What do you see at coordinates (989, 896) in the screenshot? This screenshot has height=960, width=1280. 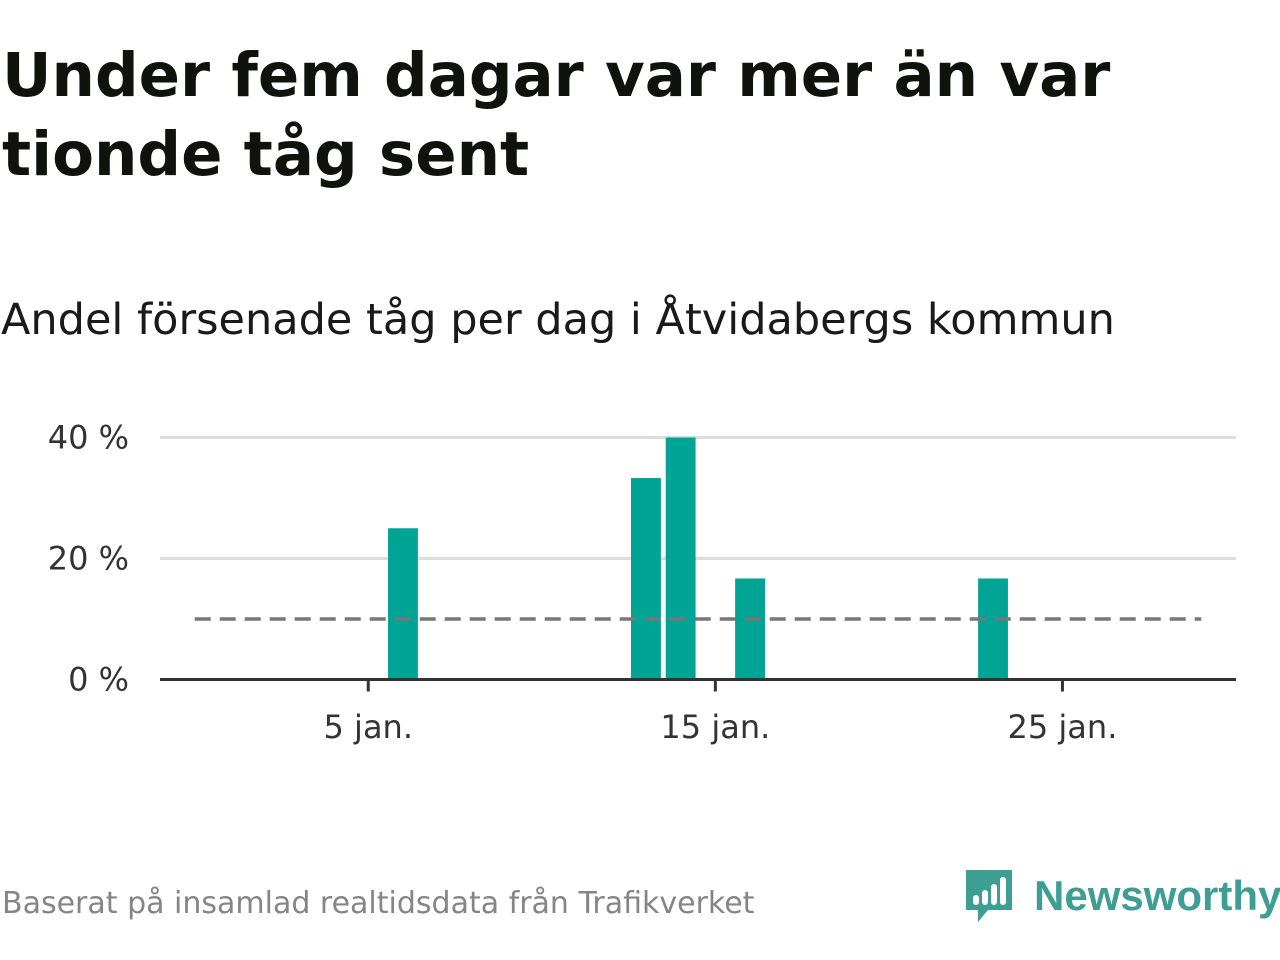 I see `newsworthy-logo-icon` at bounding box center [989, 896].